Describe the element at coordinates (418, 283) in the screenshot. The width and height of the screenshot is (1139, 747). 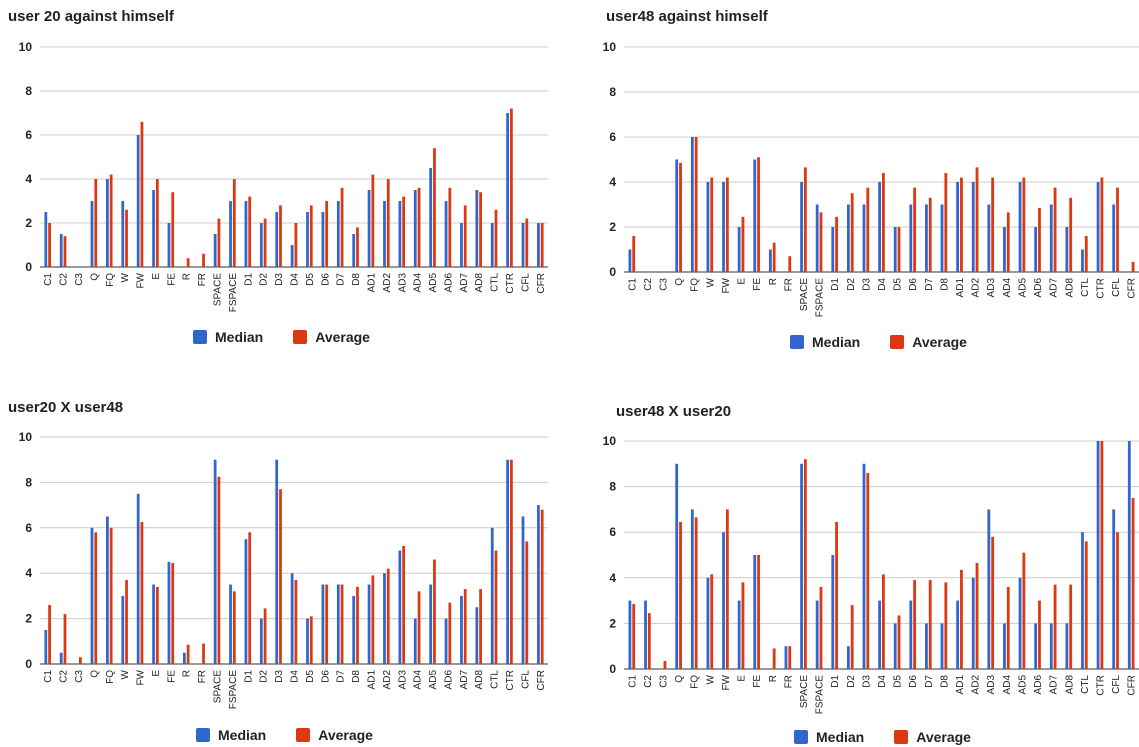
I see `x-tick-label: AD4` at that location.